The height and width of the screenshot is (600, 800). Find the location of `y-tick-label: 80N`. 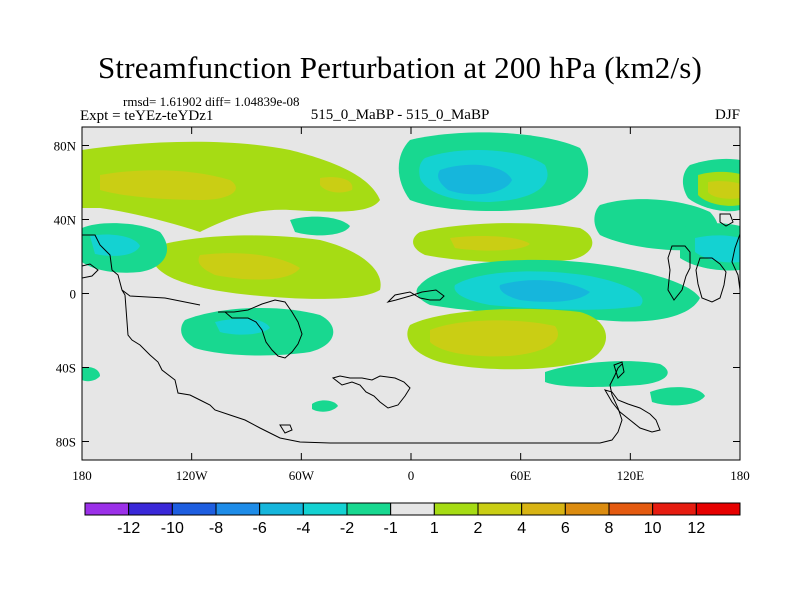

y-tick-label: 80N is located at coordinates (65, 146).